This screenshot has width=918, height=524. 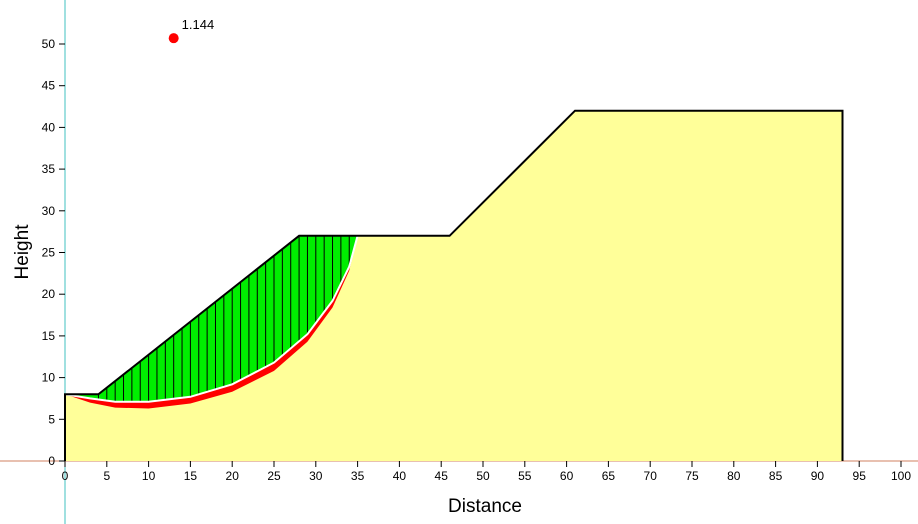 I want to click on x-tick-label: 50, so click(x=483, y=476).